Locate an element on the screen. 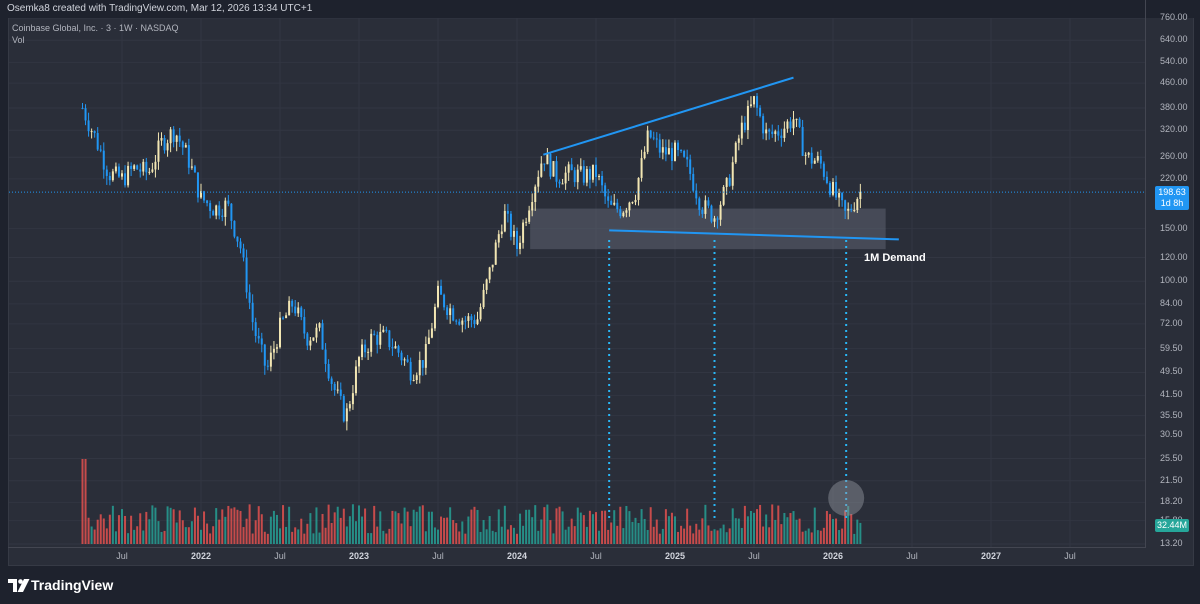 This screenshot has height=604, width=1200. time-tick: Jul is located at coordinates (280, 556).